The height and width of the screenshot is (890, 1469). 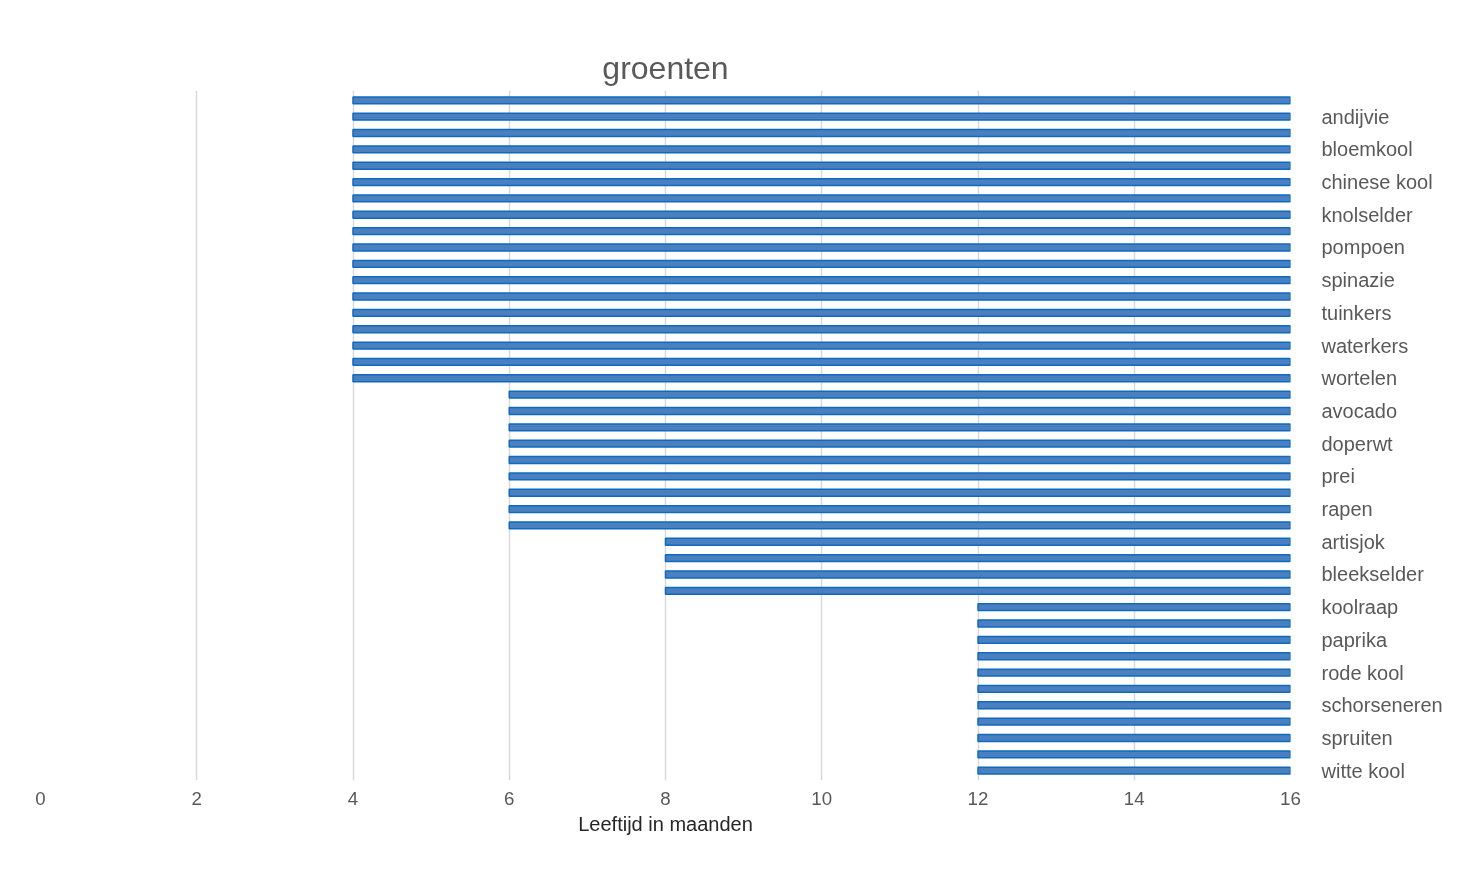 What do you see at coordinates (1354, 639) in the screenshot?
I see `y-tick-label: paprika` at bounding box center [1354, 639].